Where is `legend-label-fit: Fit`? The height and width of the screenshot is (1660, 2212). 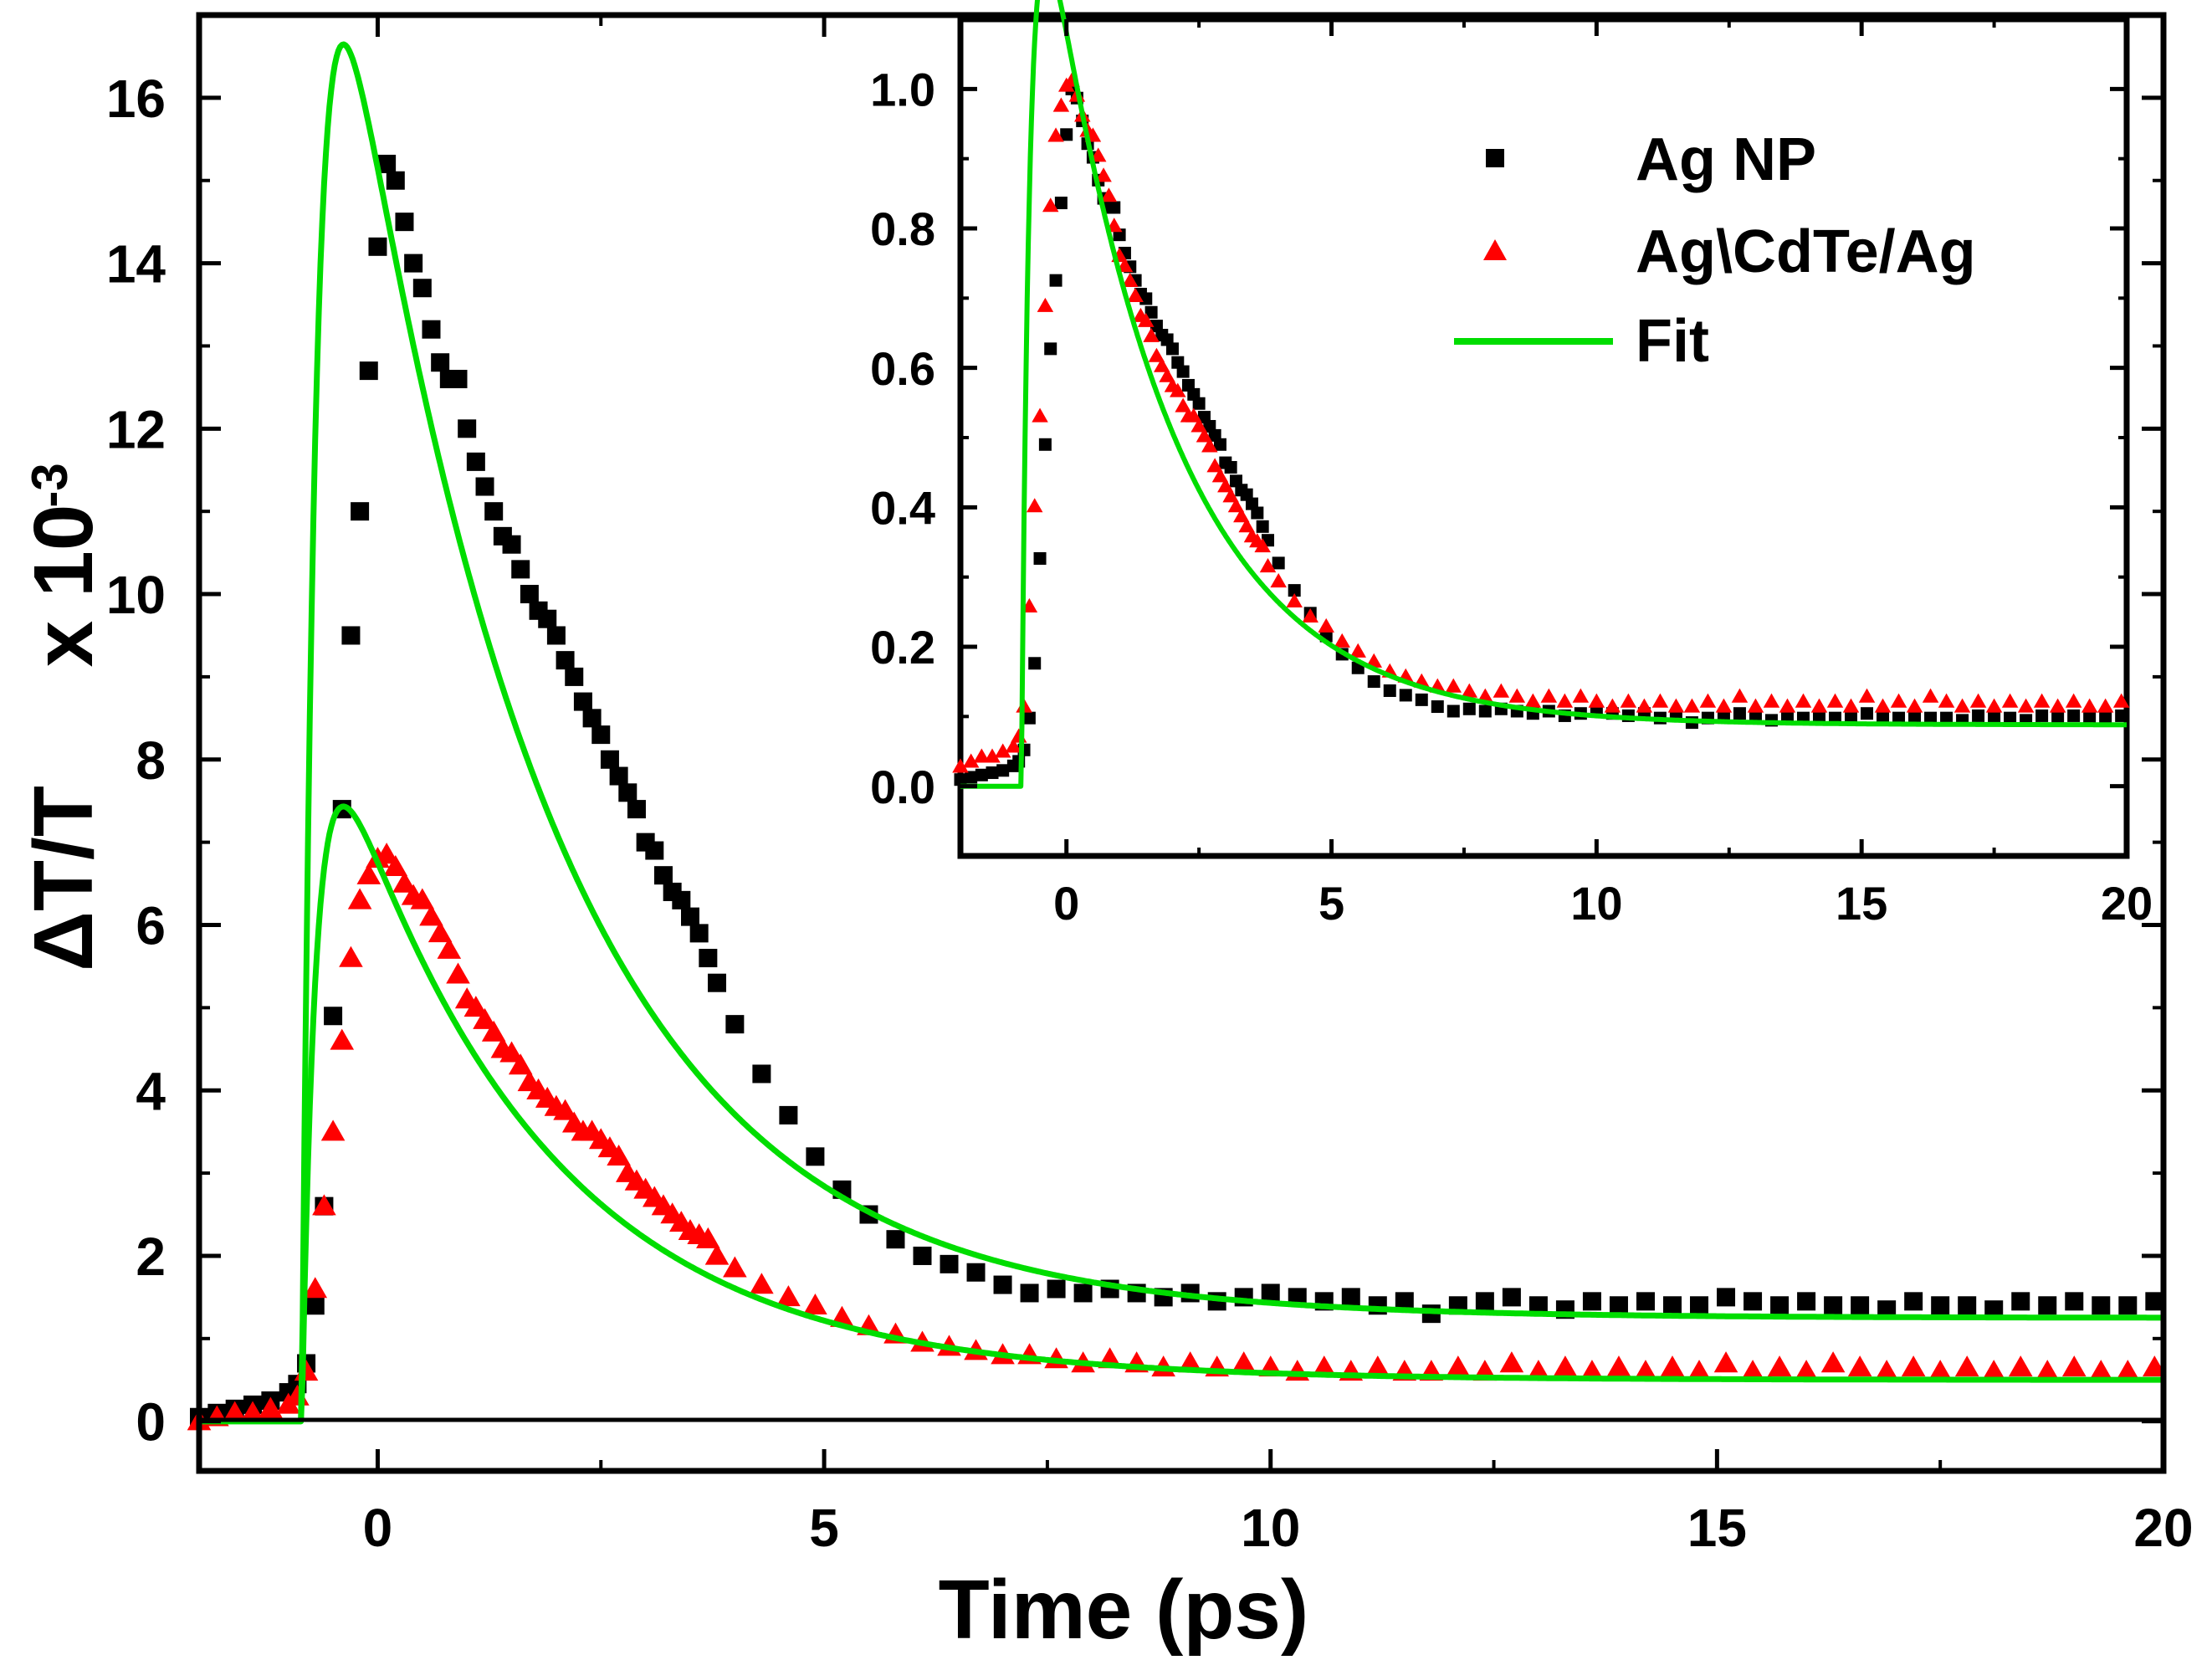
legend-label-fit: Fit is located at coordinates (1672, 341).